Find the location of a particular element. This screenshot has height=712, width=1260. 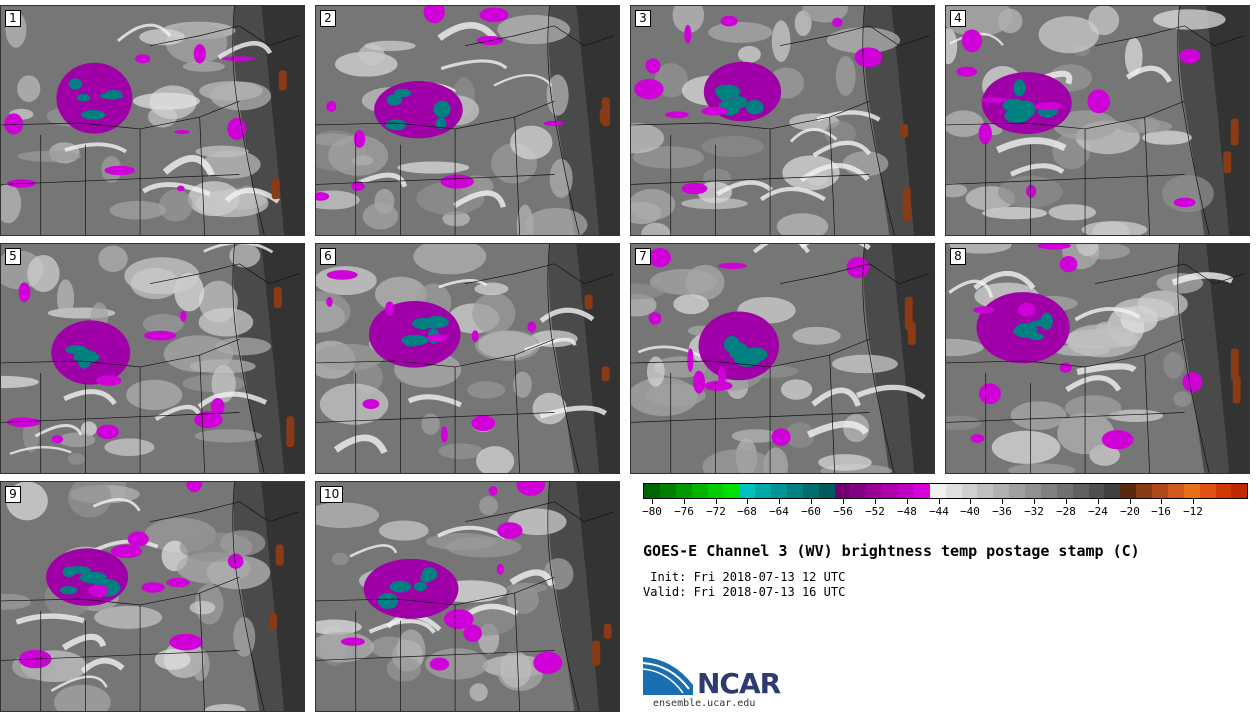

stamp-panel-7: 7 is located at coordinates (782, 358).